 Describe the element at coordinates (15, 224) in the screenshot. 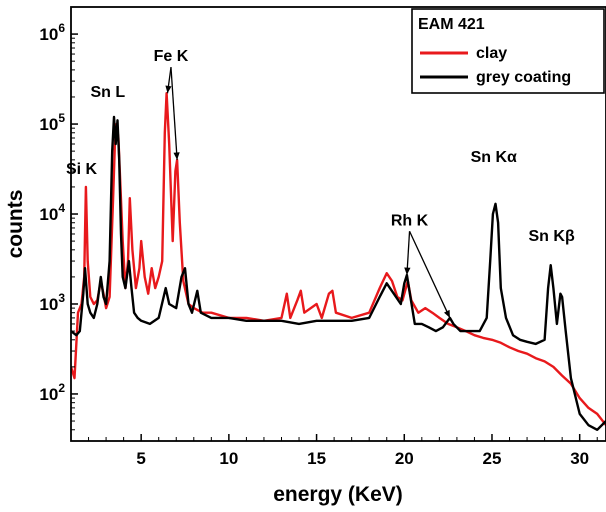

I see `y-axis-title: counts` at that location.